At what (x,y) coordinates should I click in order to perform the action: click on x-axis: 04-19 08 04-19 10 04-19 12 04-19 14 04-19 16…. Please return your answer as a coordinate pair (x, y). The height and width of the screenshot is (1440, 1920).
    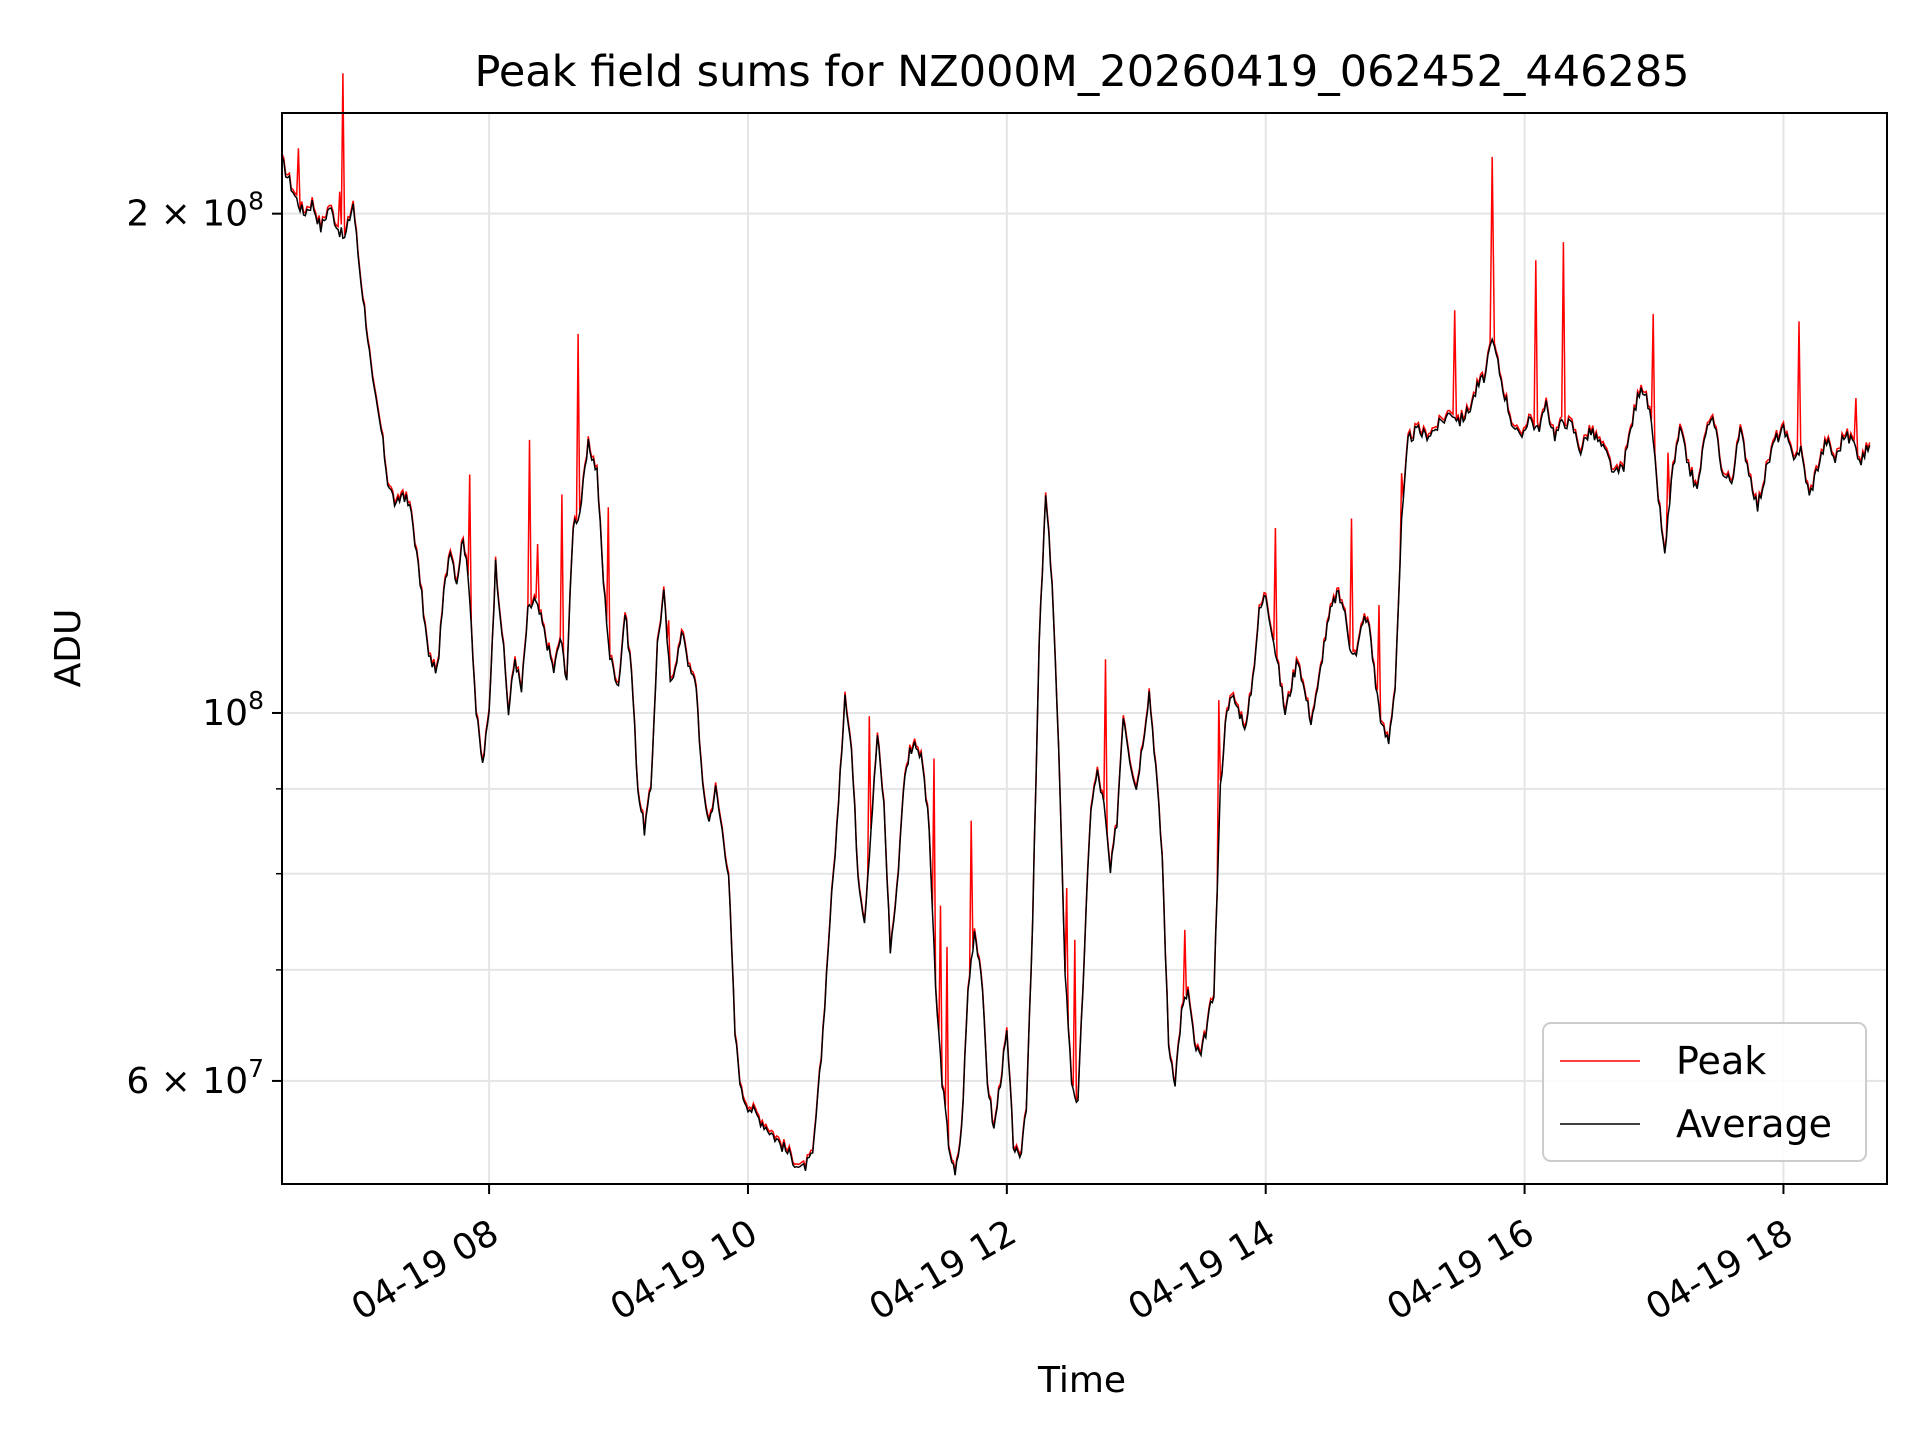
    Looking at the image, I should click on (1072, 1256).